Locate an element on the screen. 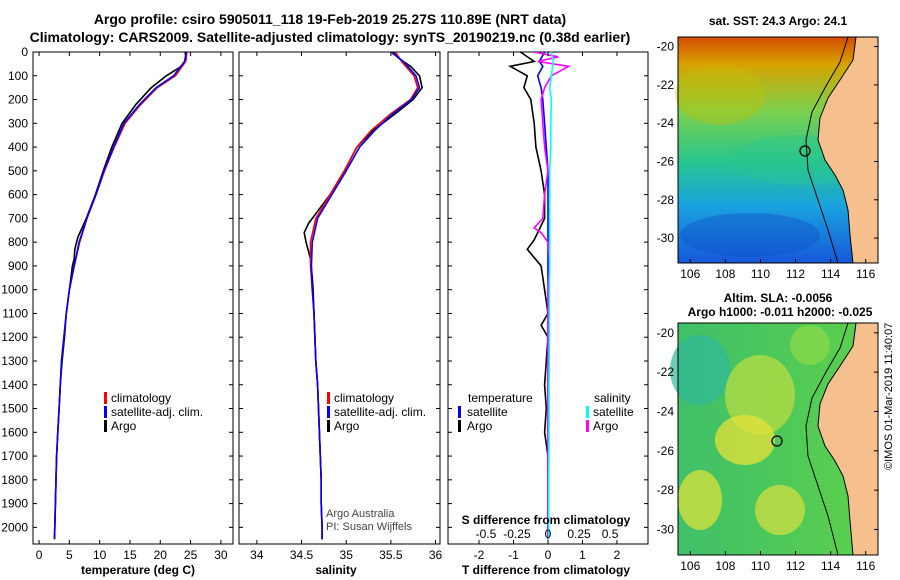 This screenshot has height=580, width=900. top-tick-label: 0.5 is located at coordinates (610, 534).